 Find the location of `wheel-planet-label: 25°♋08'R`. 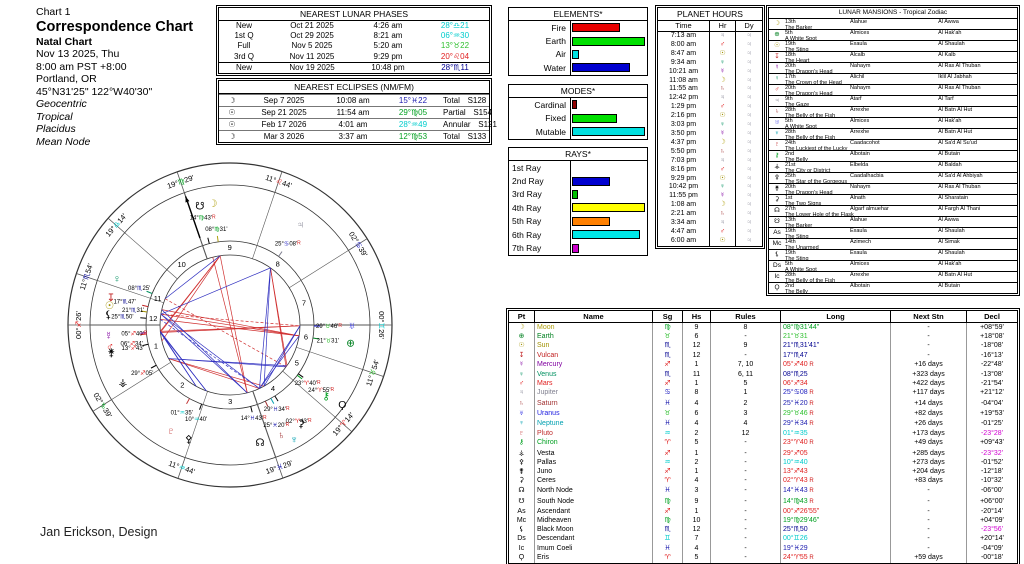

wheel-planet-label: 25°♋08'R is located at coordinates (288, 244).